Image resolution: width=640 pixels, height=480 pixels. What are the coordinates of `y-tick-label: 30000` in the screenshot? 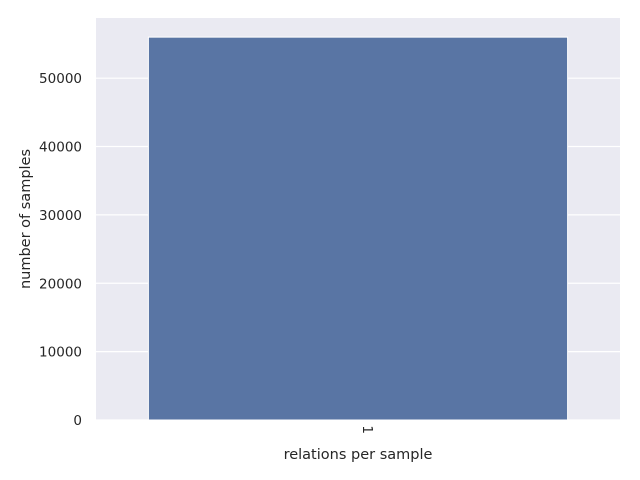 It's located at (60, 216).